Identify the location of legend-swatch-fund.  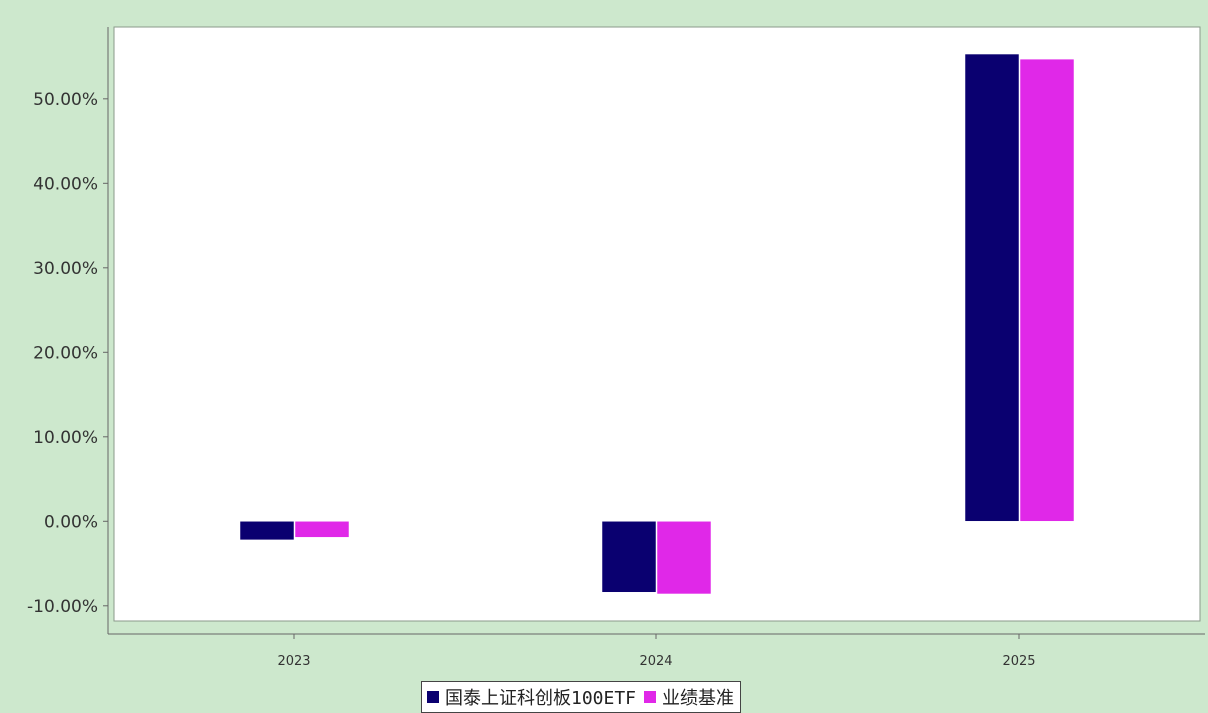
(433, 697).